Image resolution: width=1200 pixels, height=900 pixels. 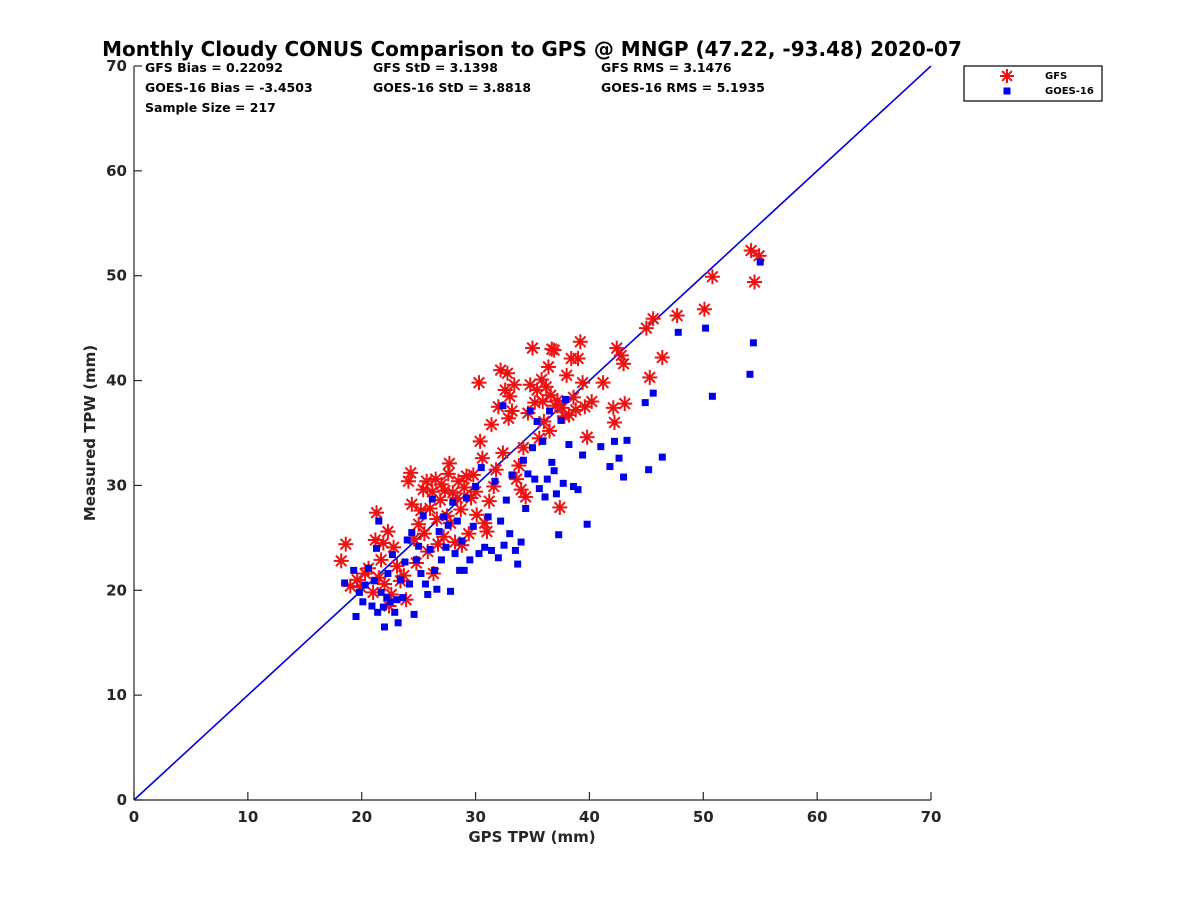 I want to click on legend-goes-marker, so click(x=1007, y=91).